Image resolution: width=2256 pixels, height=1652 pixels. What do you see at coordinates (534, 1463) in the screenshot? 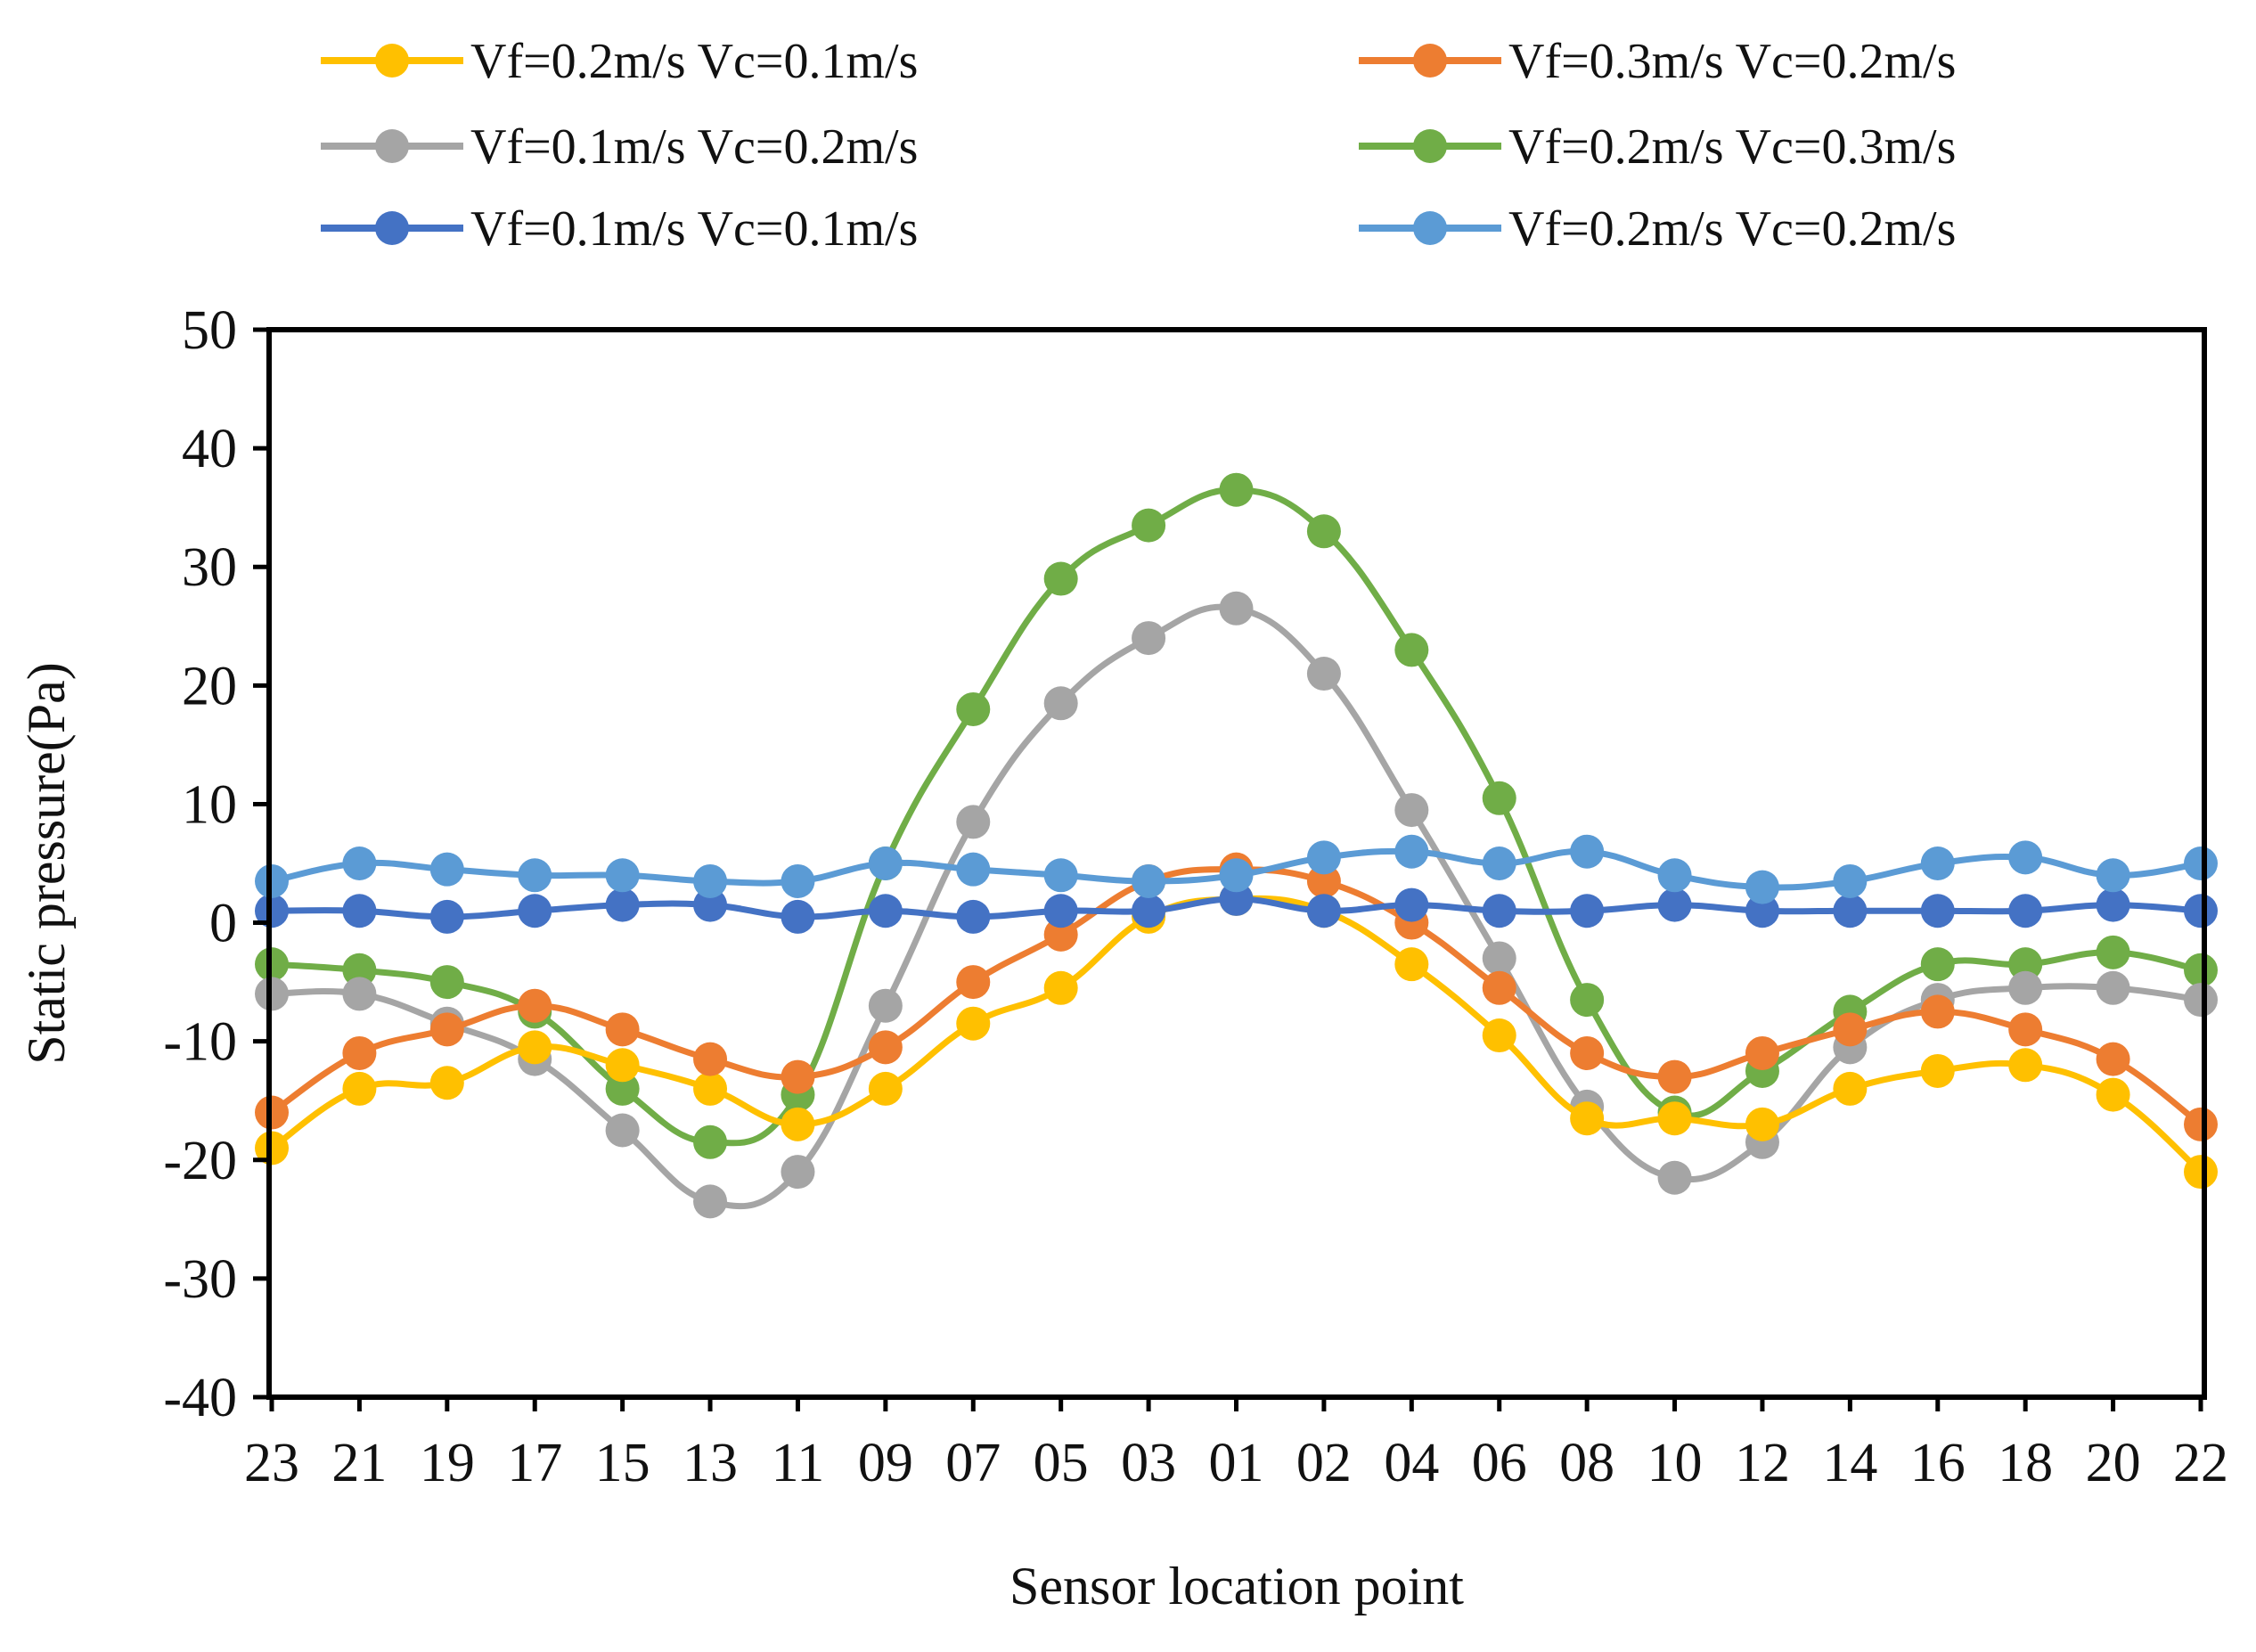
I see `x-tick-label: 17` at bounding box center [534, 1463].